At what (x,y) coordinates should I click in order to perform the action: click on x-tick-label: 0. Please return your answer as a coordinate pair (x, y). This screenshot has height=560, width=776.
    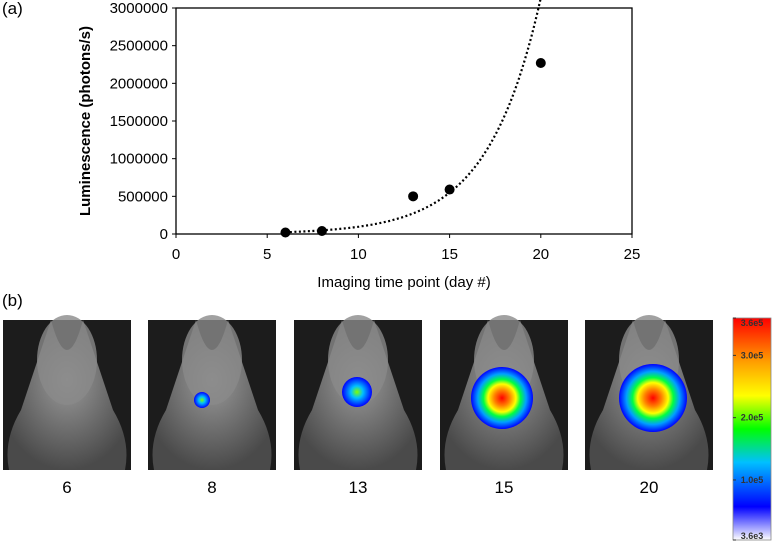
    Looking at the image, I should click on (176, 254).